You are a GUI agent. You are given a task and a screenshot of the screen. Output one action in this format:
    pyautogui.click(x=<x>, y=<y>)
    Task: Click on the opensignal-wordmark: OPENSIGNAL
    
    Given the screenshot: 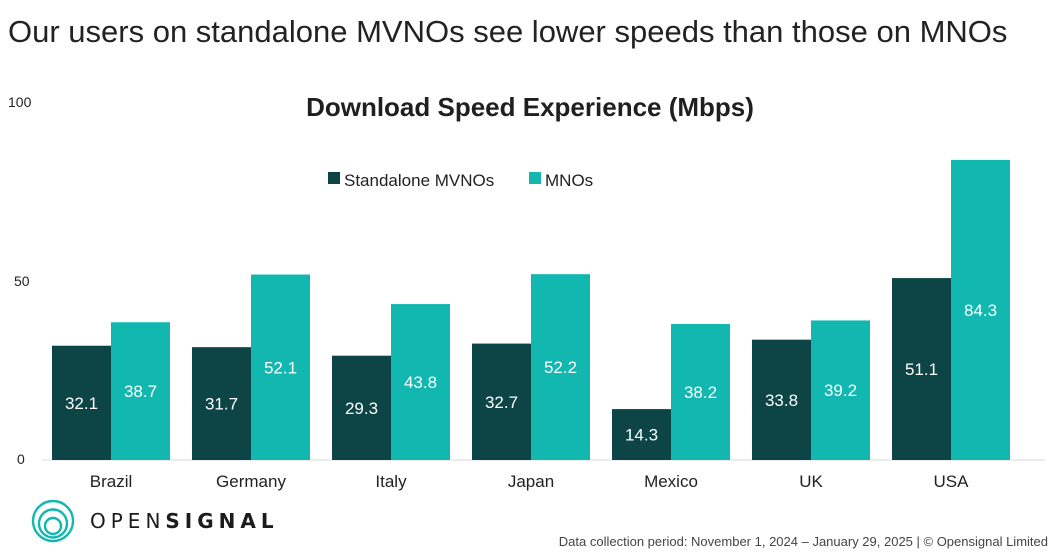 What is the action you would take?
    pyautogui.click(x=184, y=521)
    